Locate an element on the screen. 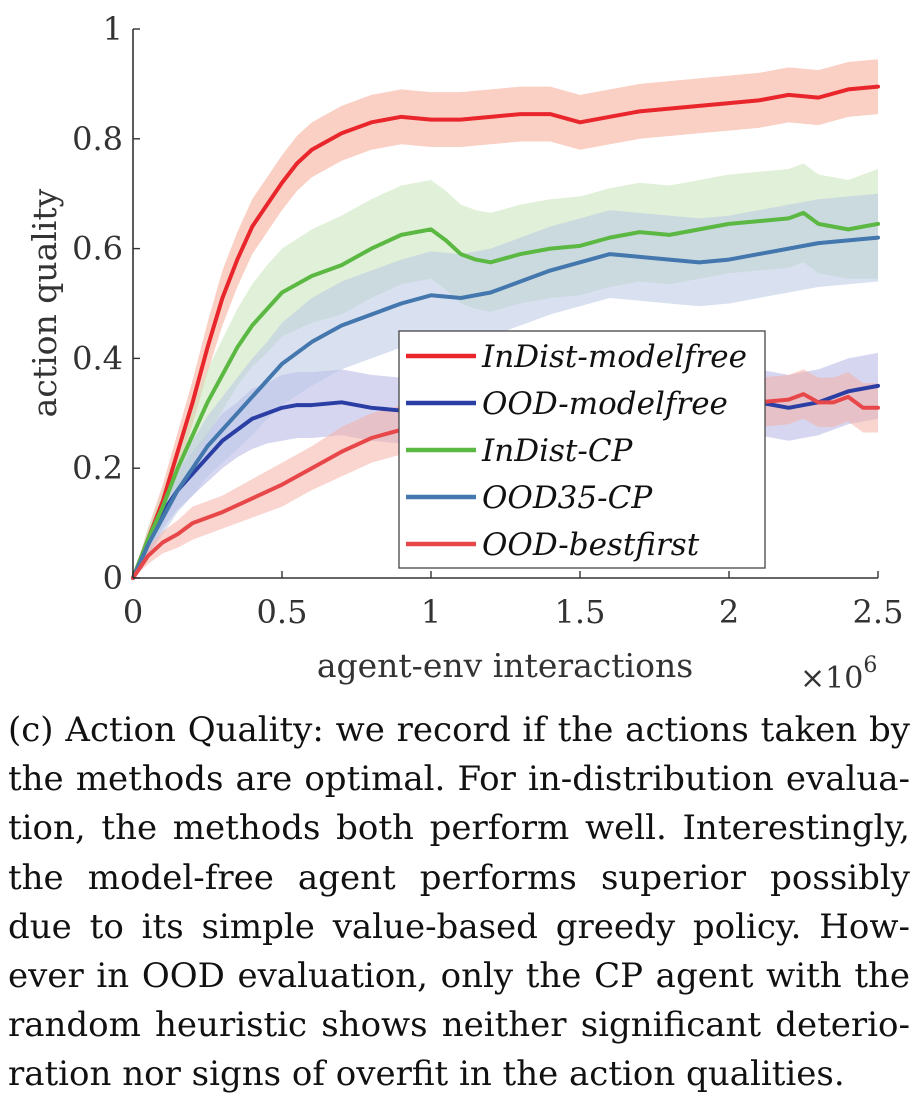 This screenshot has height=1107, width=918. y-tick-label: 0.2 is located at coordinates (97, 468).